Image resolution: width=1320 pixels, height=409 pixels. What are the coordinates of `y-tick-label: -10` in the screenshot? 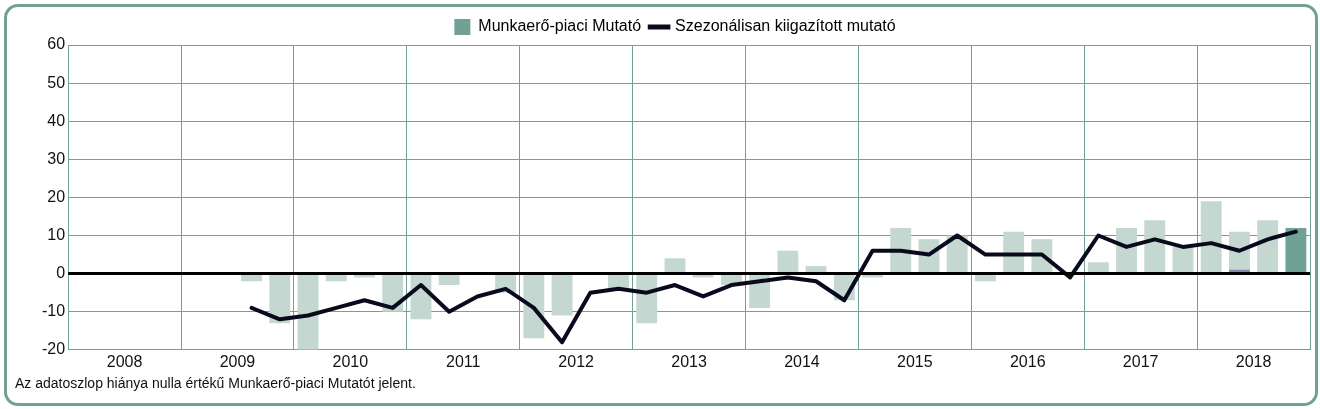 It's located at (54, 311).